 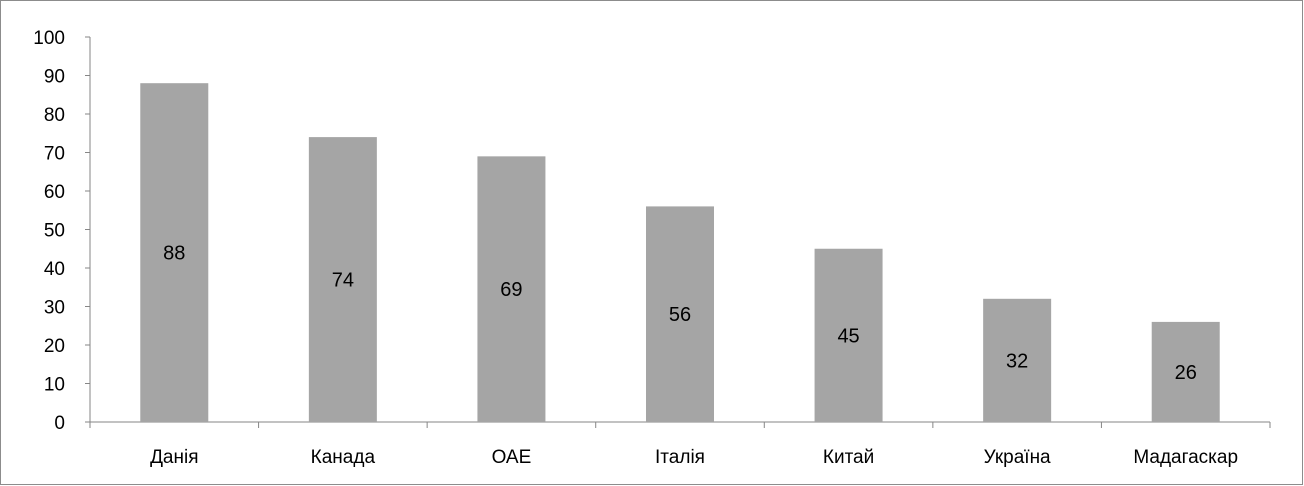 I want to click on data-label: 88, so click(x=174, y=254).